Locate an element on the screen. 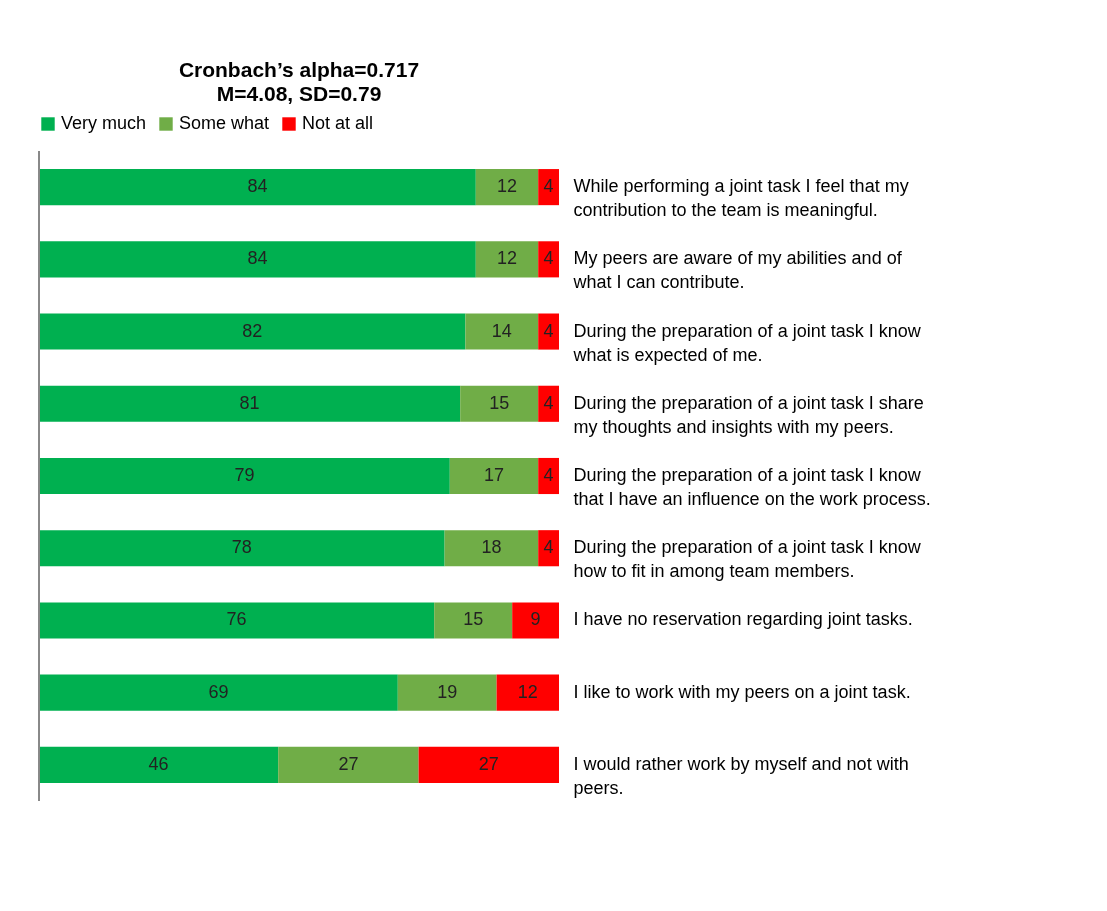 The width and height of the screenshot is (1107, 911). data-label: 9 is located at coordinates (535, 619).